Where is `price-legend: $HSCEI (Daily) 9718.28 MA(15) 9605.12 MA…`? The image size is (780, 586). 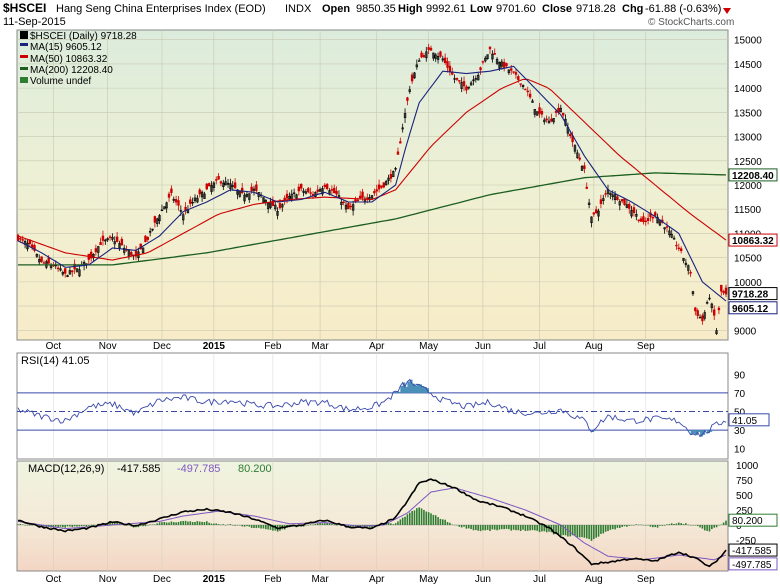
price-legend: $HSCEI (Daily) 9718.28 MA(15) 9605.12 MA… is located at coordinates (78, 59).